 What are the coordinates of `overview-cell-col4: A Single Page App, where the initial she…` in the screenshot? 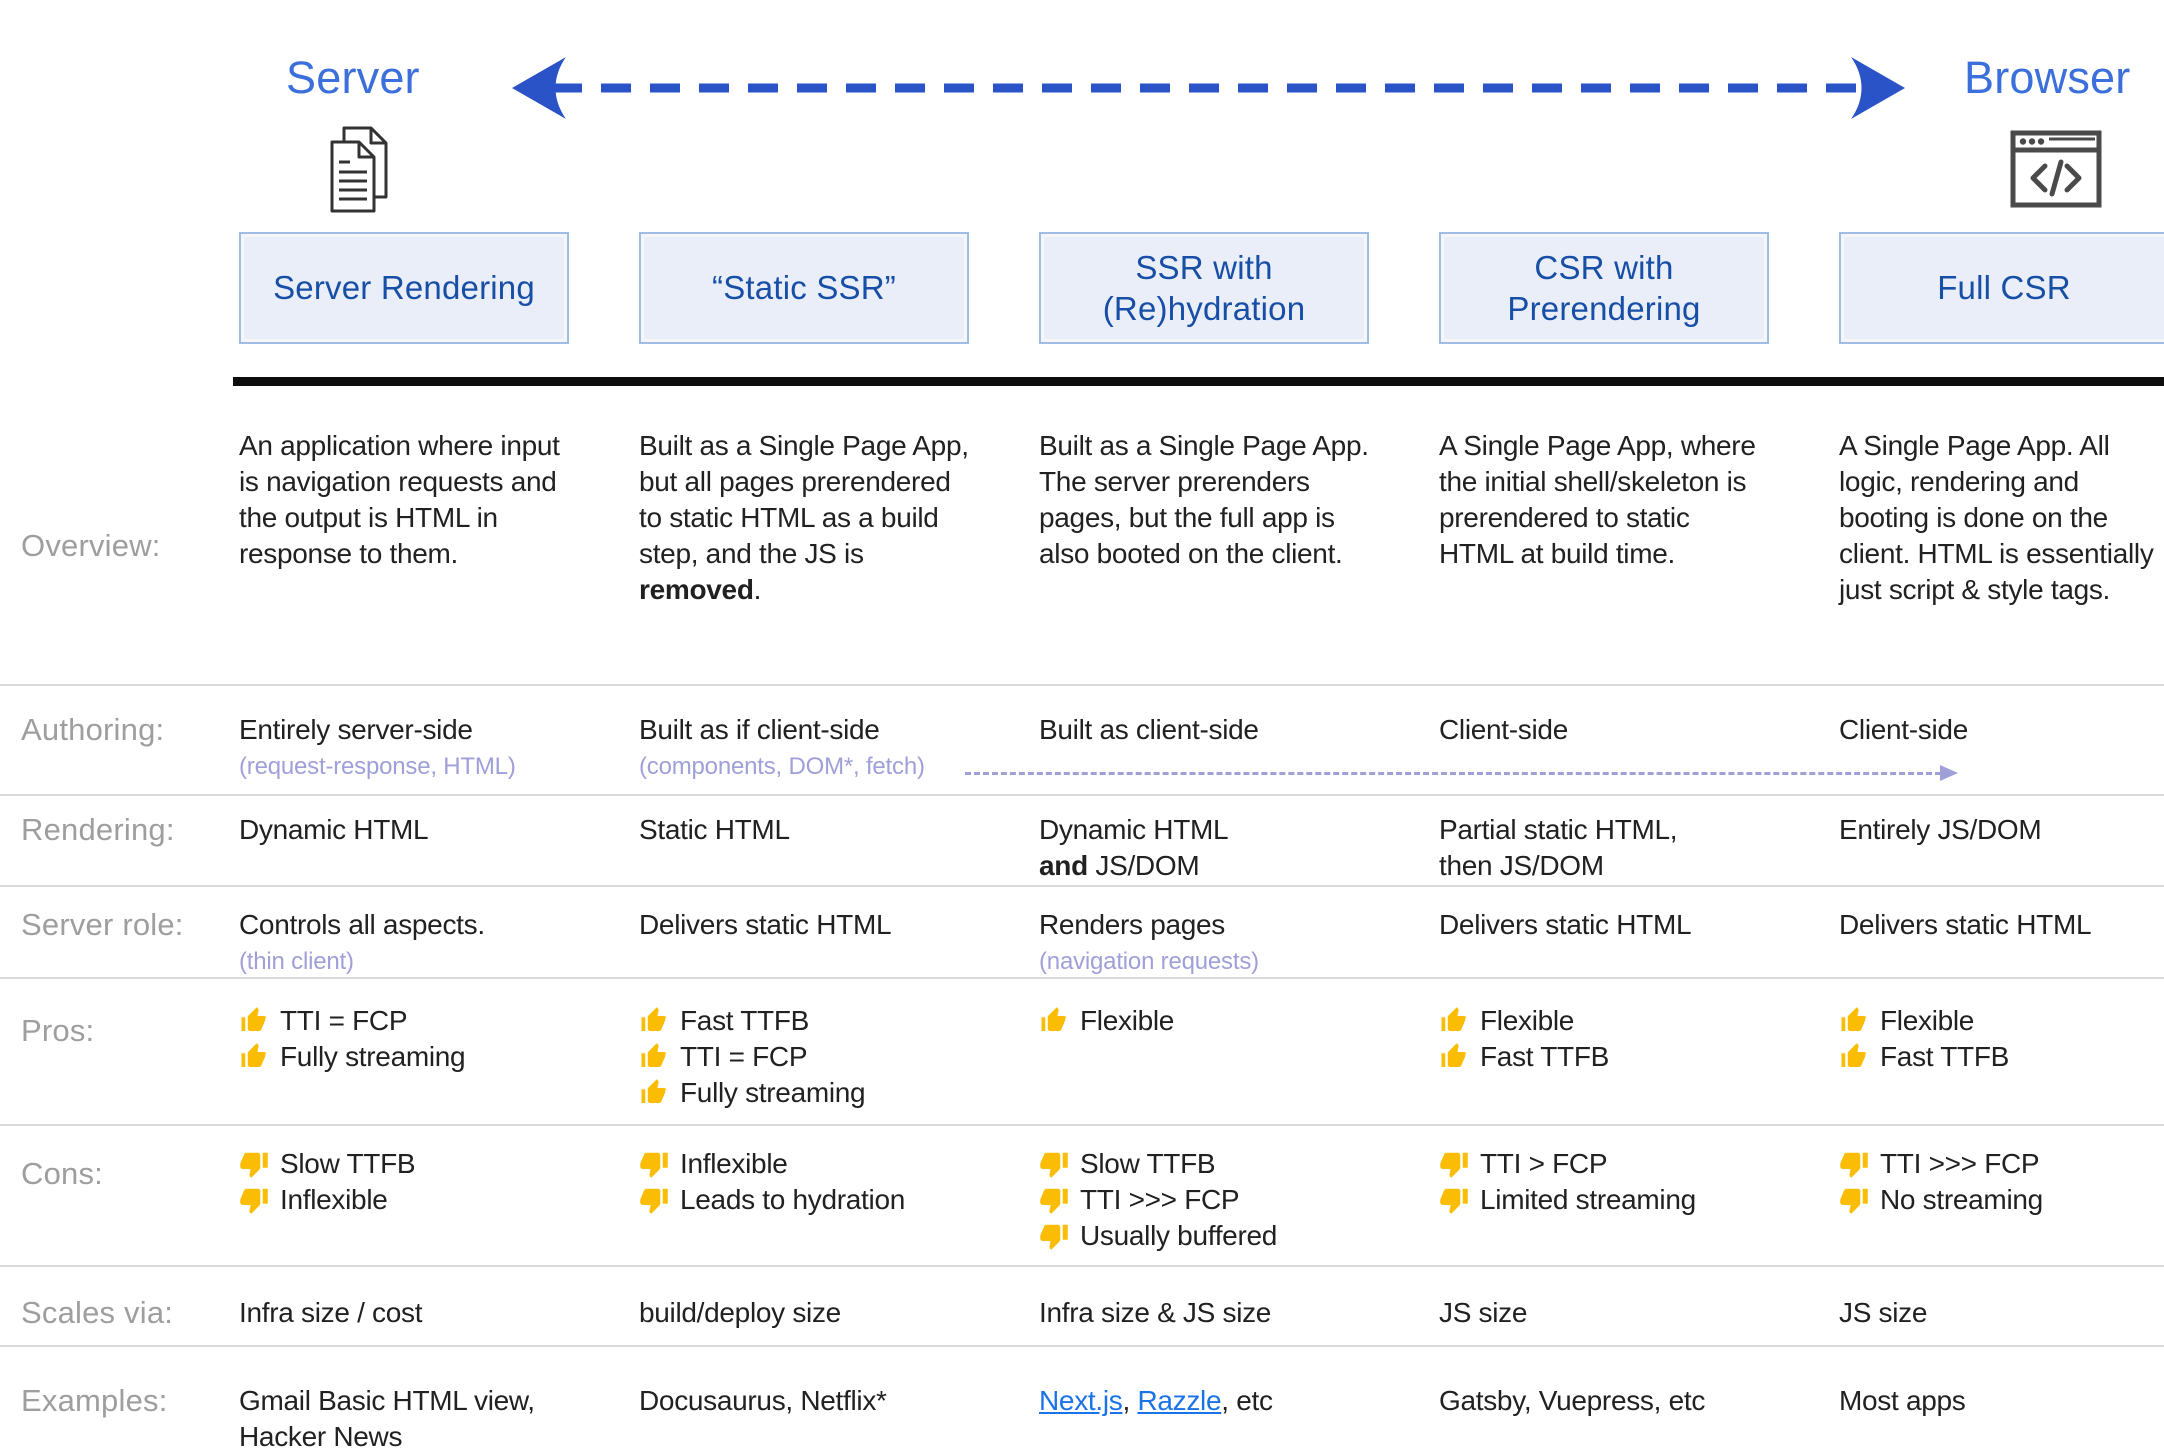 It's located at (1604, 556).